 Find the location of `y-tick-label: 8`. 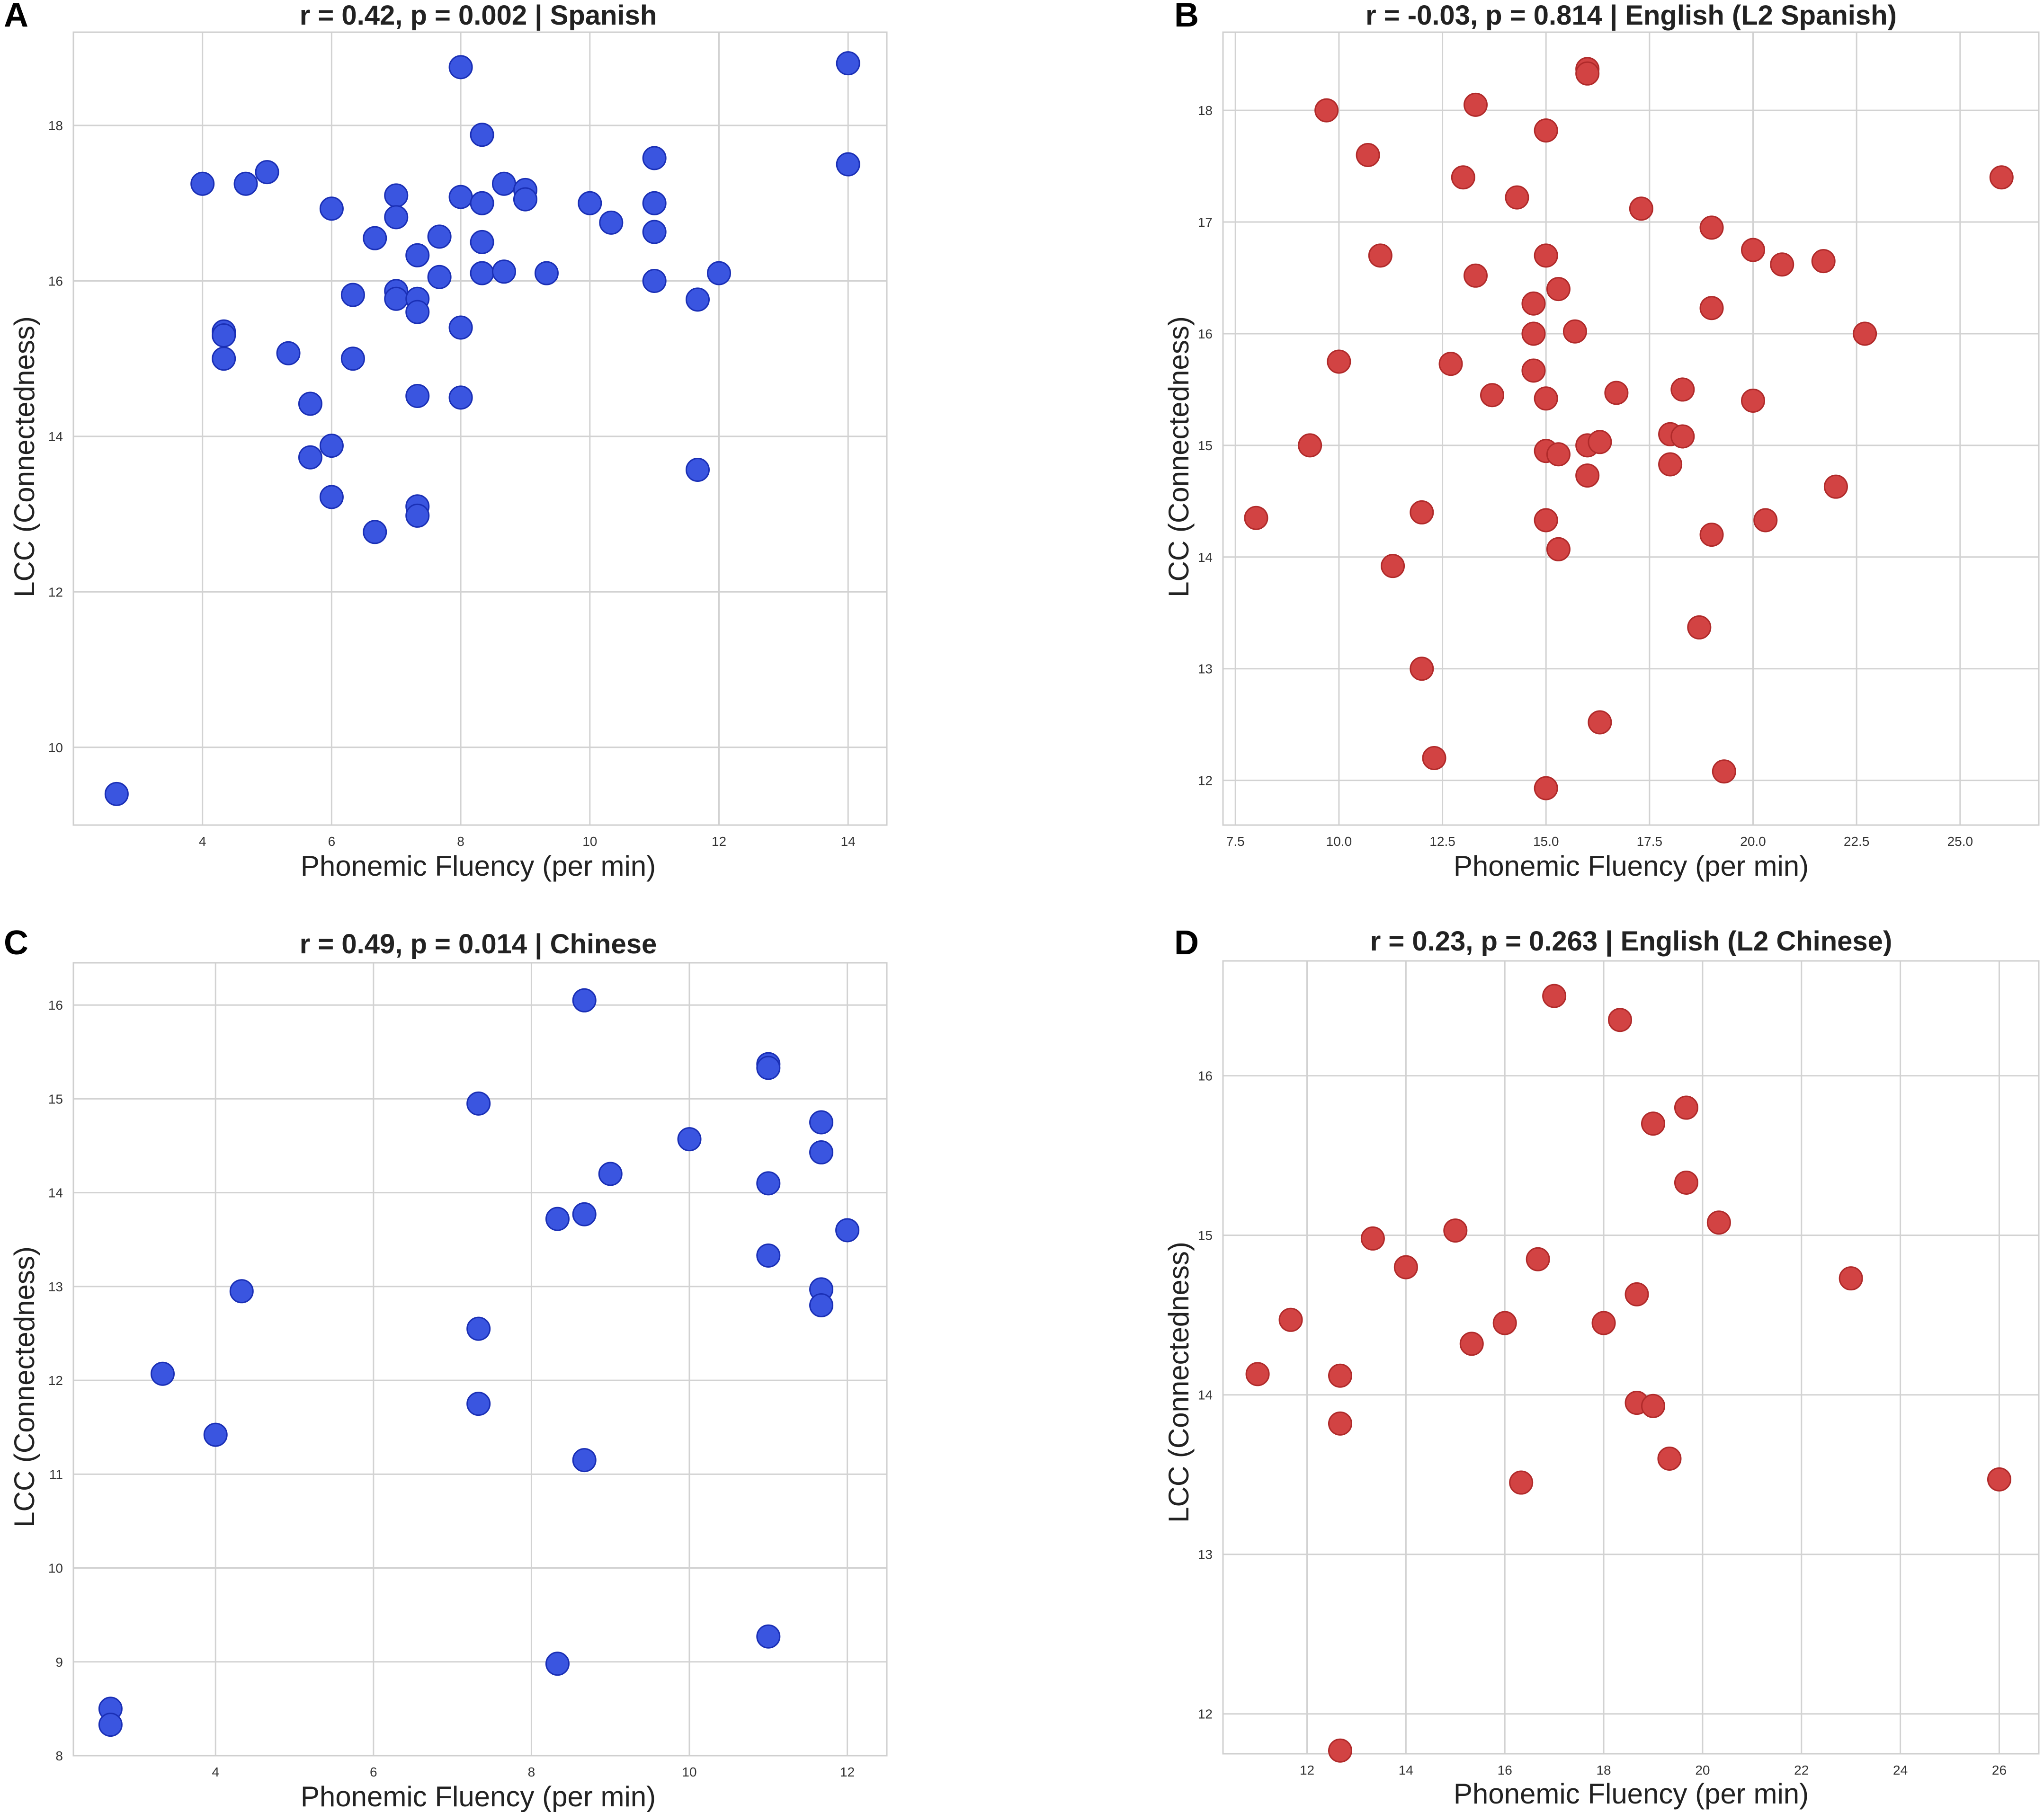

y-tick-label: 8 is located at coordinates (59, 1756).